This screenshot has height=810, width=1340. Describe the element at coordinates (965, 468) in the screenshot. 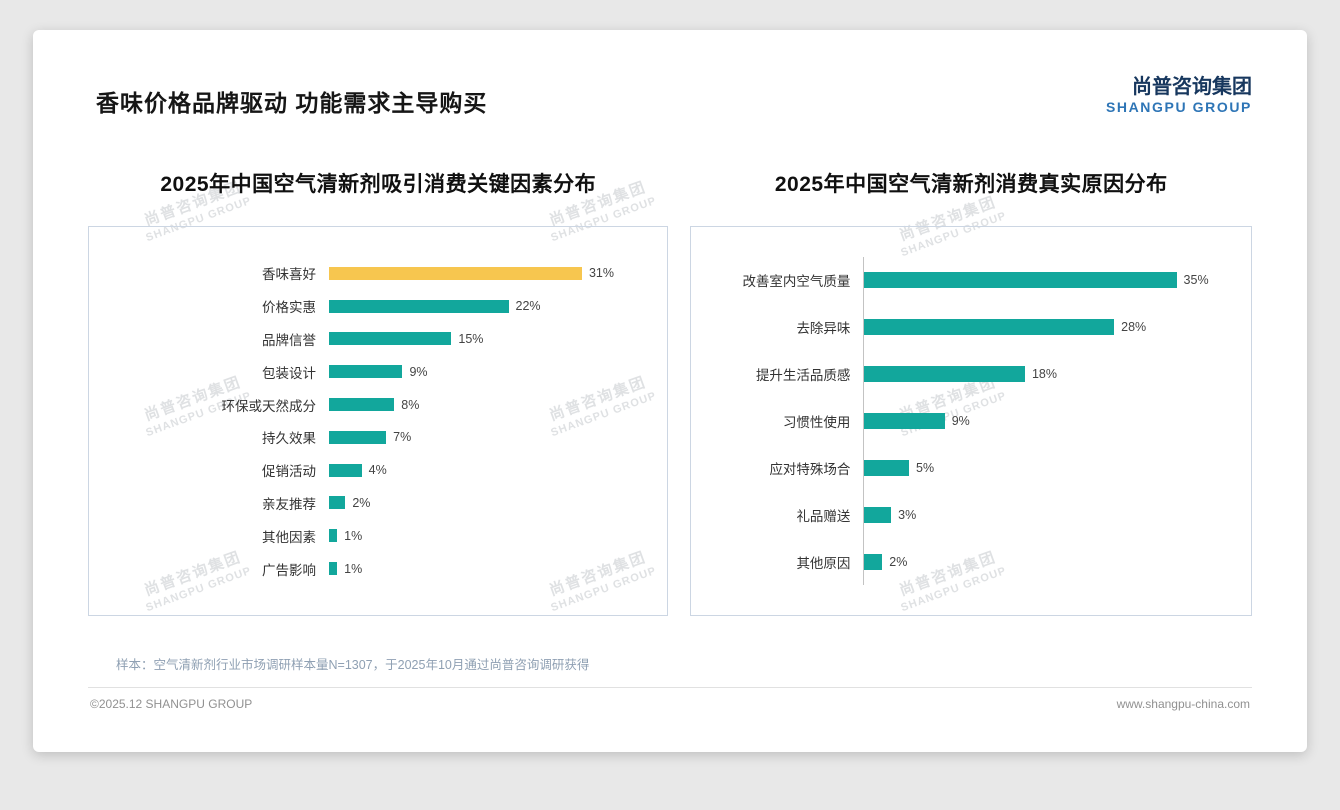

I see `bar-row: 应对特殊场合 5%` at that location.